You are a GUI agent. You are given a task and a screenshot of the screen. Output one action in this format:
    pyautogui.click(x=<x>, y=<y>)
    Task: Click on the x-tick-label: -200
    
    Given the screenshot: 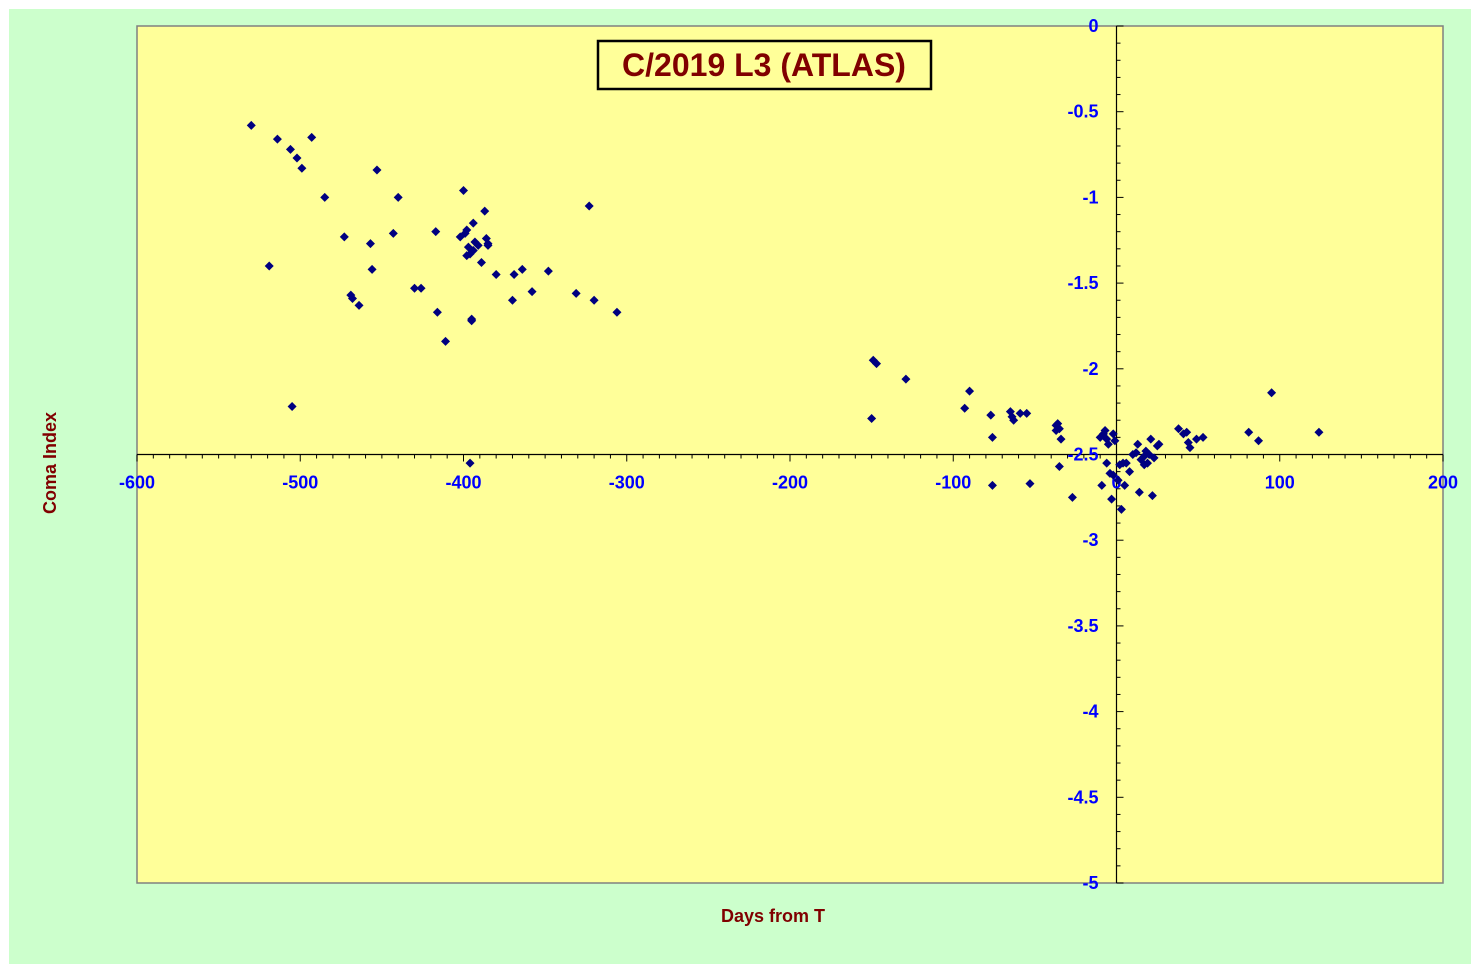 What is the action you would take?
    pyautogui.click(x=790, y=483)
    